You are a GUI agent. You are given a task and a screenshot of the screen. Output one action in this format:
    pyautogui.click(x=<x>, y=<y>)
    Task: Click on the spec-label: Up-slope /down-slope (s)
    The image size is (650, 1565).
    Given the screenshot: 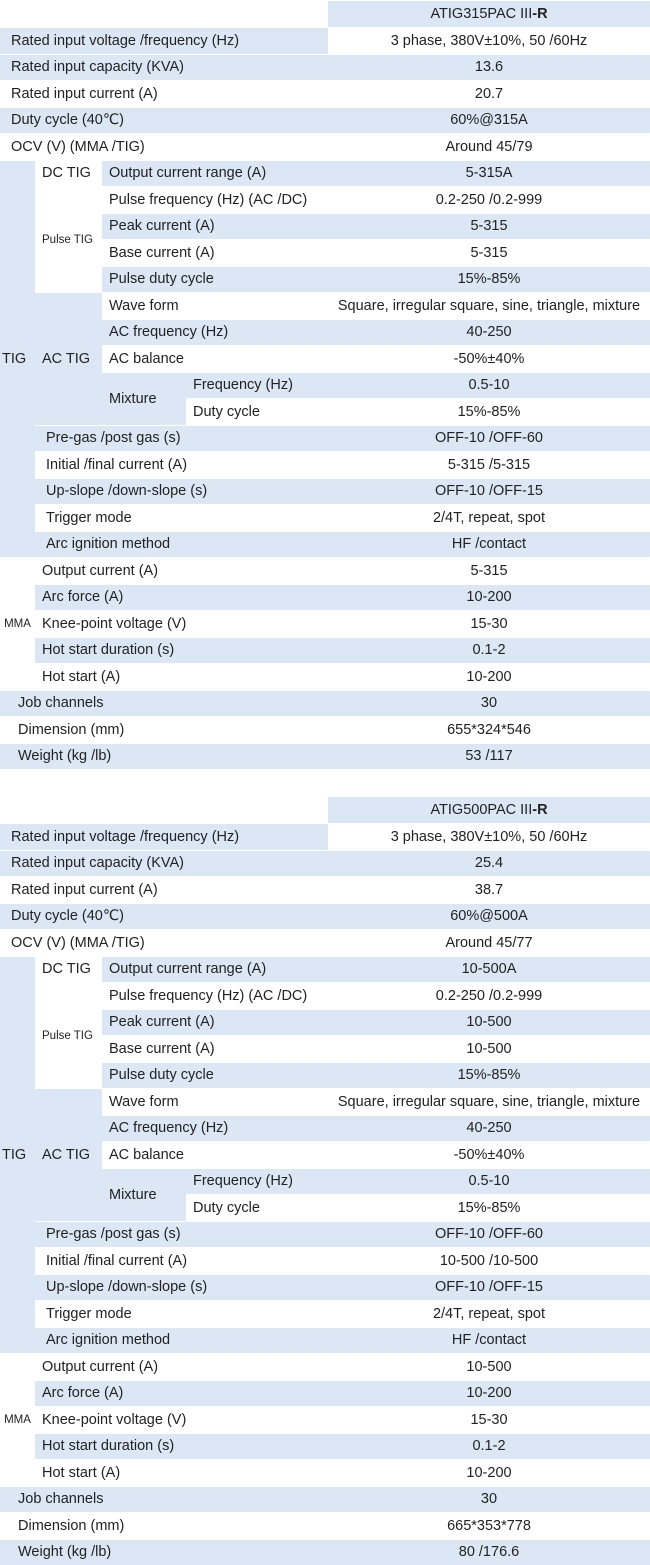 What is the action you would take?
    pyautogui.click(x=181, y=491)
    